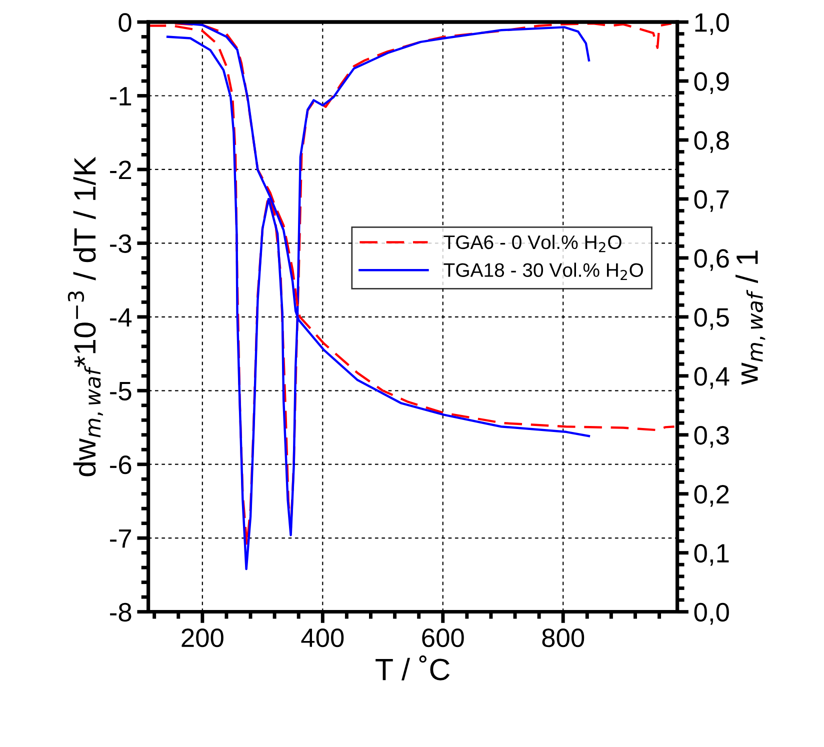 The height and width of the screenshot is (747, 824). Describe the element at coordinates (711, 142) in the screenshot. I see `y2-tick-label: 0,8` at that location.